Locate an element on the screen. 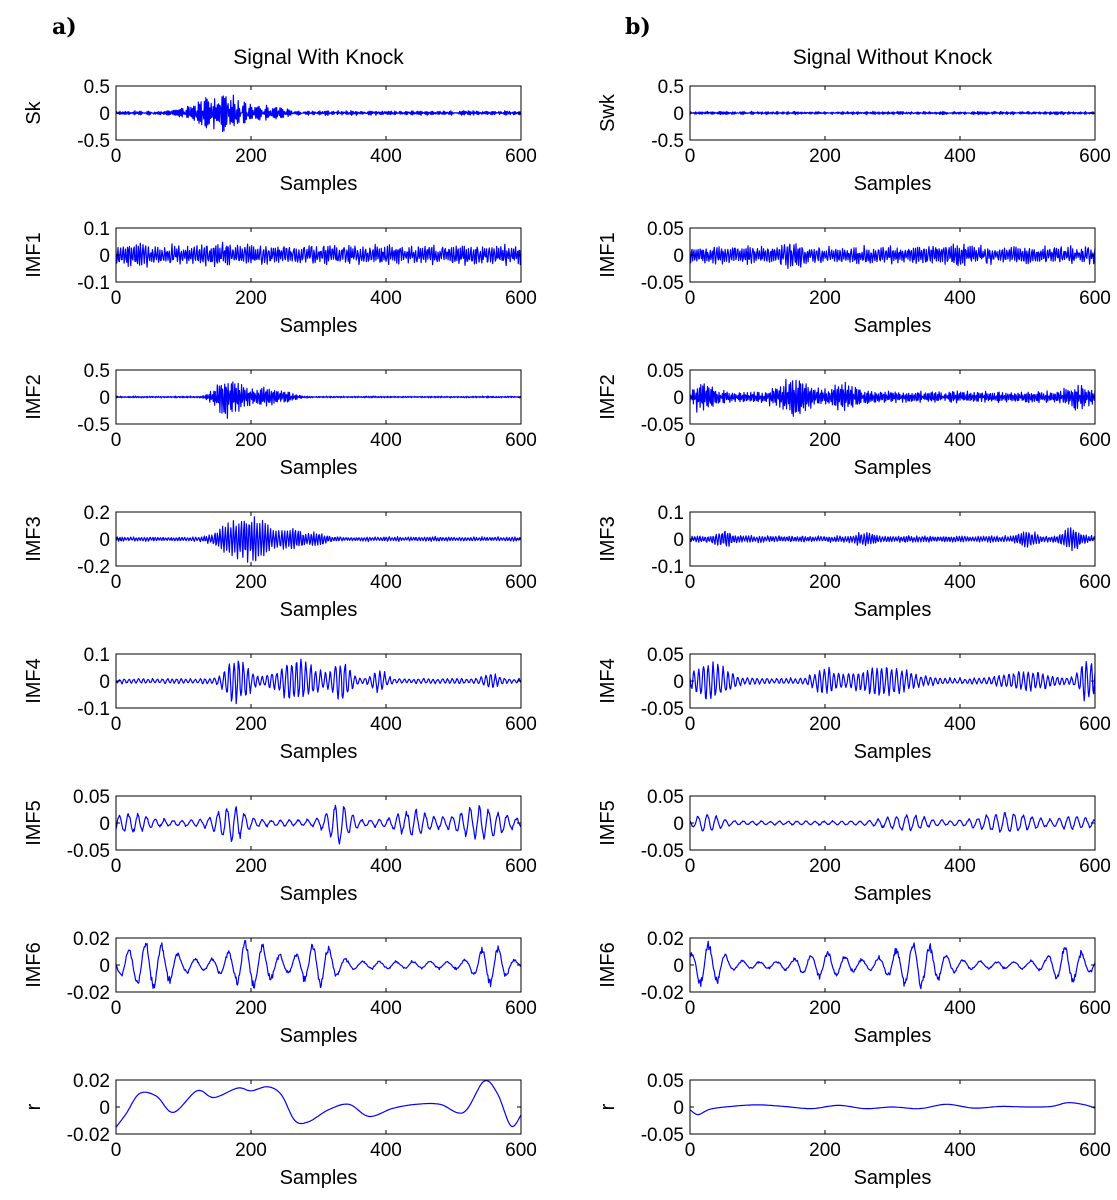 Image resolution: width=1117 pixels, height=1200 pixels. panel-letter: b) is located at coordinates (638, 27).